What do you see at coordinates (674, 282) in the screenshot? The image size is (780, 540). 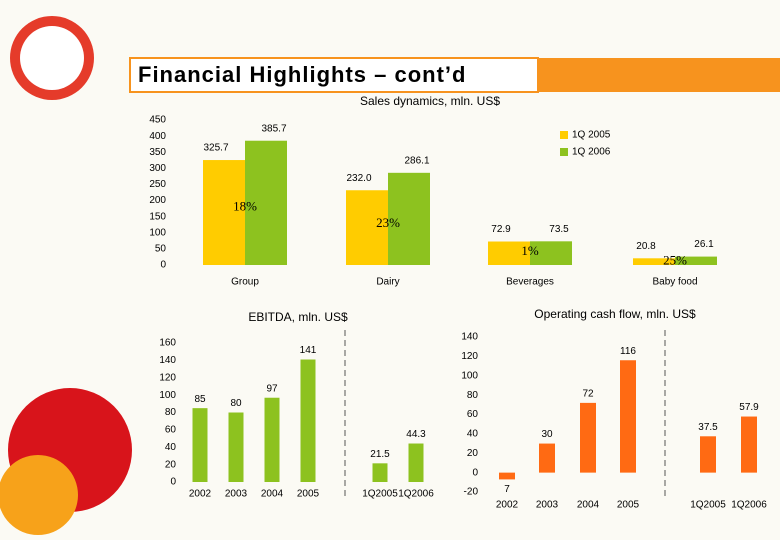 I see `x-tick-label: Baby food` at bounding box center [674, 282].